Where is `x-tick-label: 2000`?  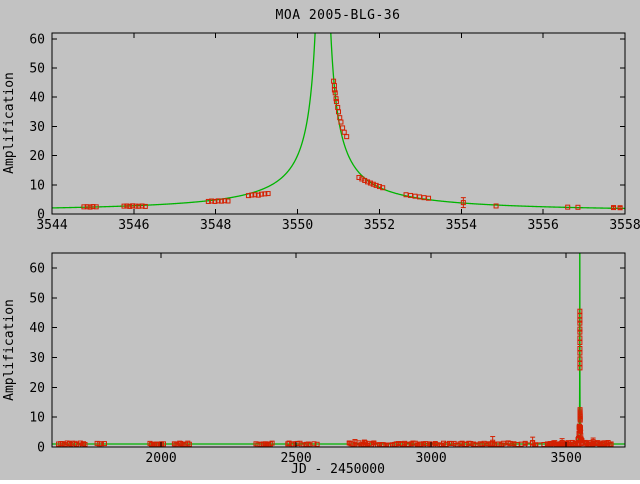
x-tick-label: 2000 is located at coordinates (160, 458).